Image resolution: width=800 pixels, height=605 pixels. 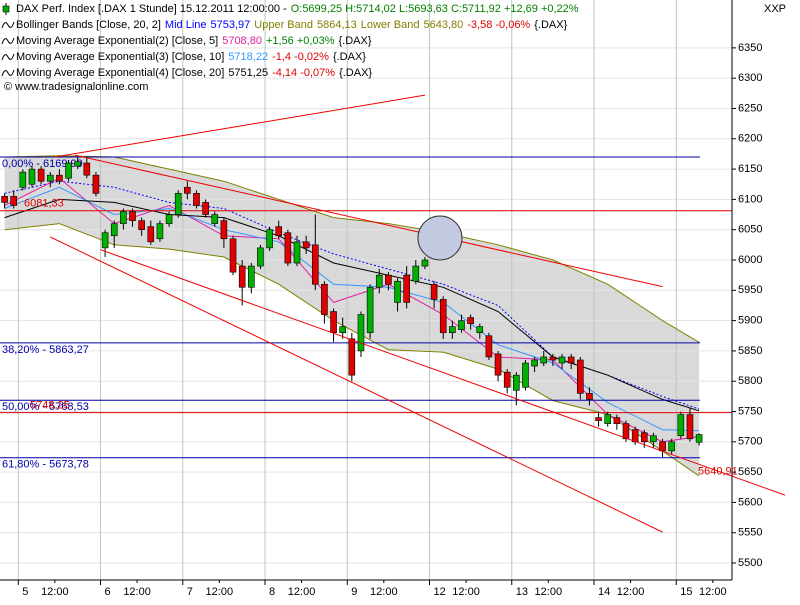 I want to click on legend-text: -1,4 -0,02%, so click(x=300, y=57).